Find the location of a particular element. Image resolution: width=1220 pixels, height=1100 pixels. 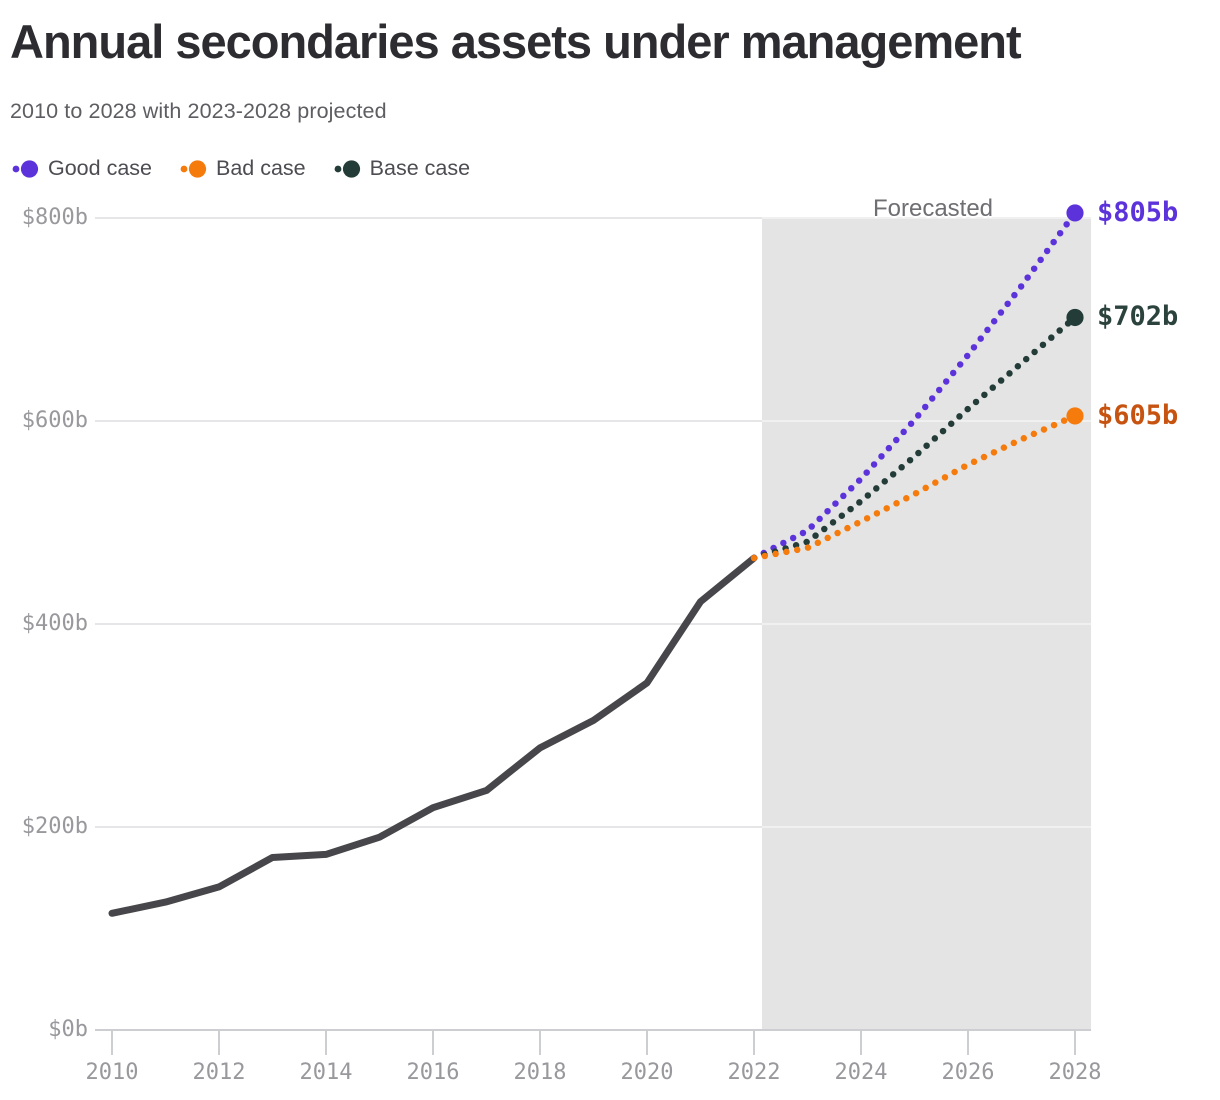

legend-label: Bad case is located at coordinates (260, 168).